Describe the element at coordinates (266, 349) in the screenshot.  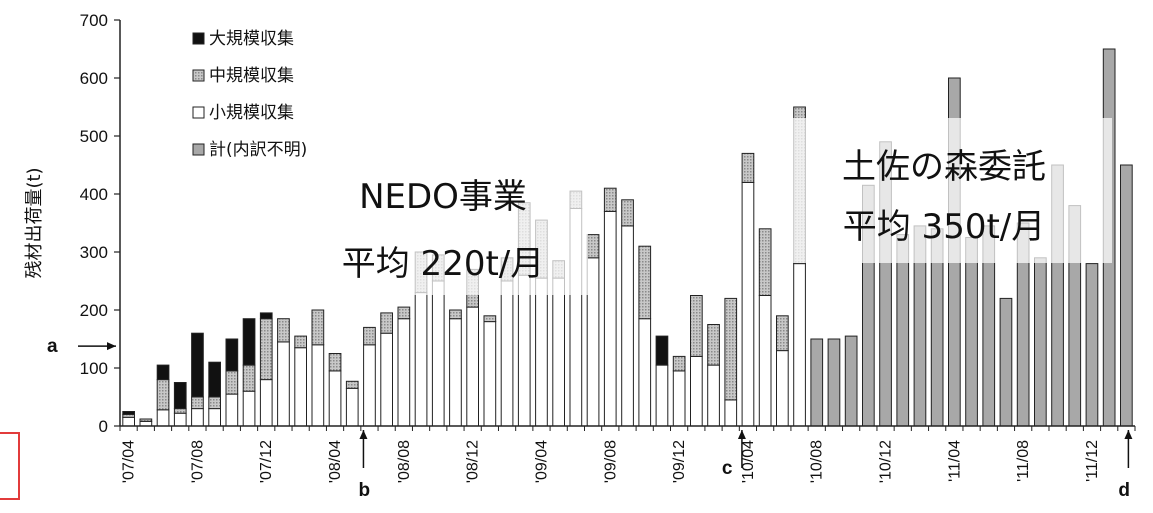
I see `bar-中規模収集-8` at that location.